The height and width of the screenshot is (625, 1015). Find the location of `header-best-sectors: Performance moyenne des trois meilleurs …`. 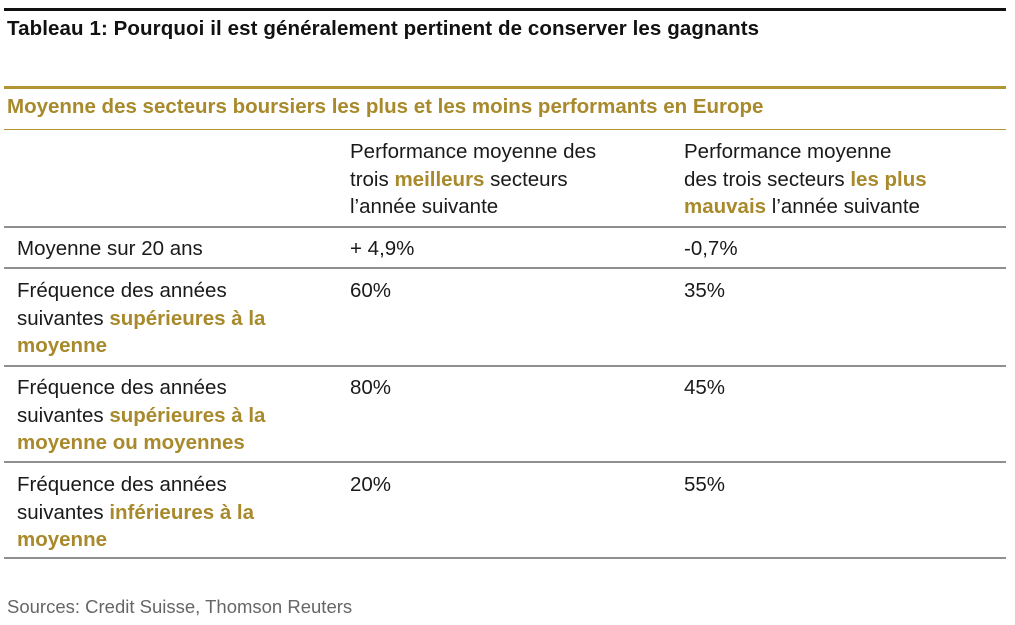

header-best-sectors: Performance moyenne des trois meilleurs … is located at coordinates (505, 179).